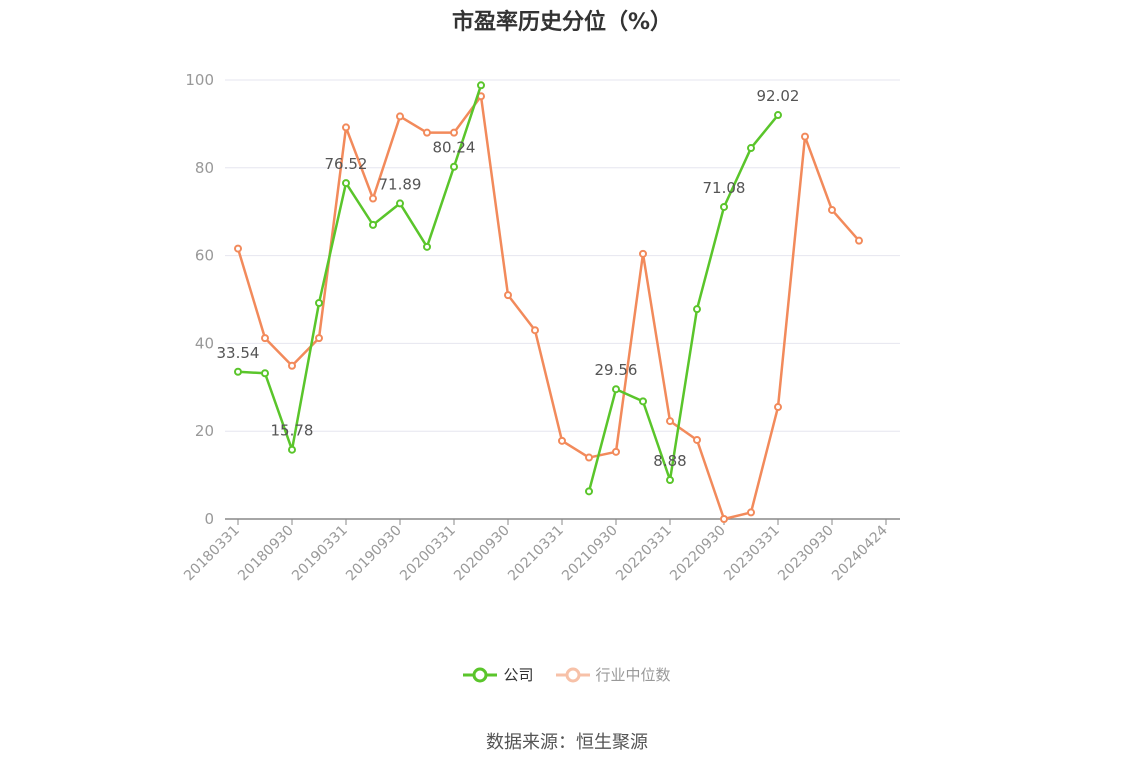  What do you see at coordinates (209, 519) in the screenshot?
I see `y-tick-label-0: 0` at bounding box center [209, 519].